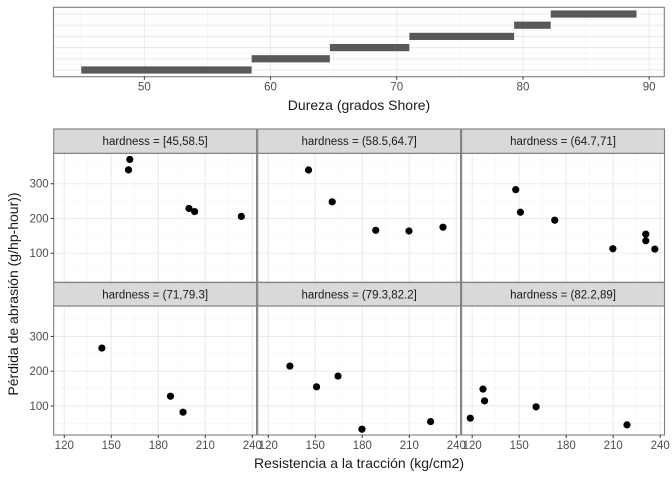  I want to click on facet-panel: hardness = [45,58.5] 100 200 300, so click(144, 205).